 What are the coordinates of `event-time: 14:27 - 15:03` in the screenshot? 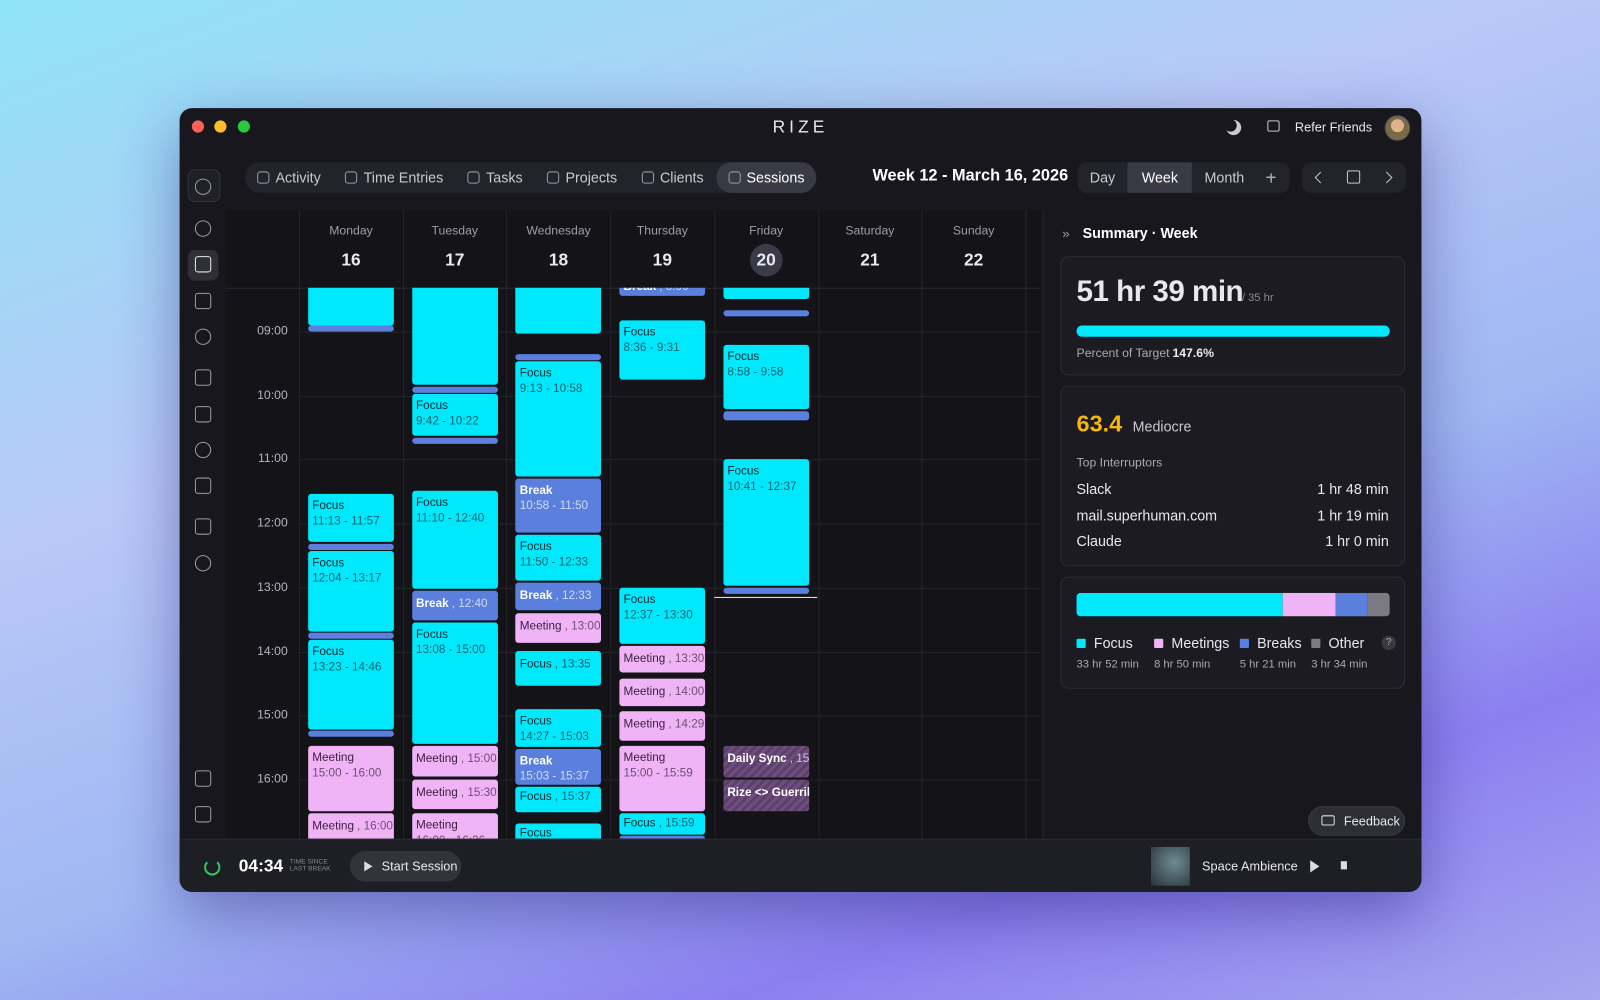 It's located at (554, 736).